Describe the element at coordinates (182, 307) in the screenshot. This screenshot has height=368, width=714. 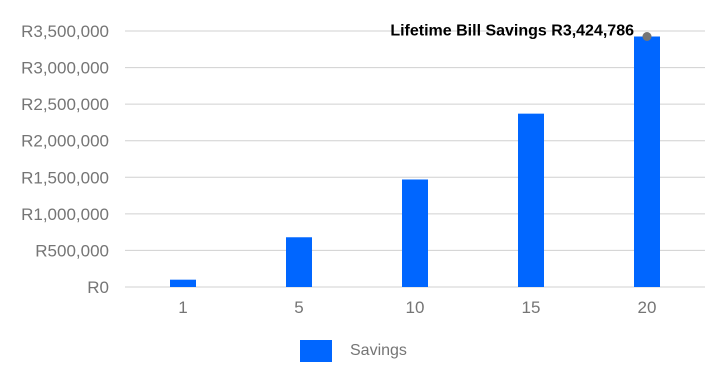
I see `x-tick-label: 1` at that location.